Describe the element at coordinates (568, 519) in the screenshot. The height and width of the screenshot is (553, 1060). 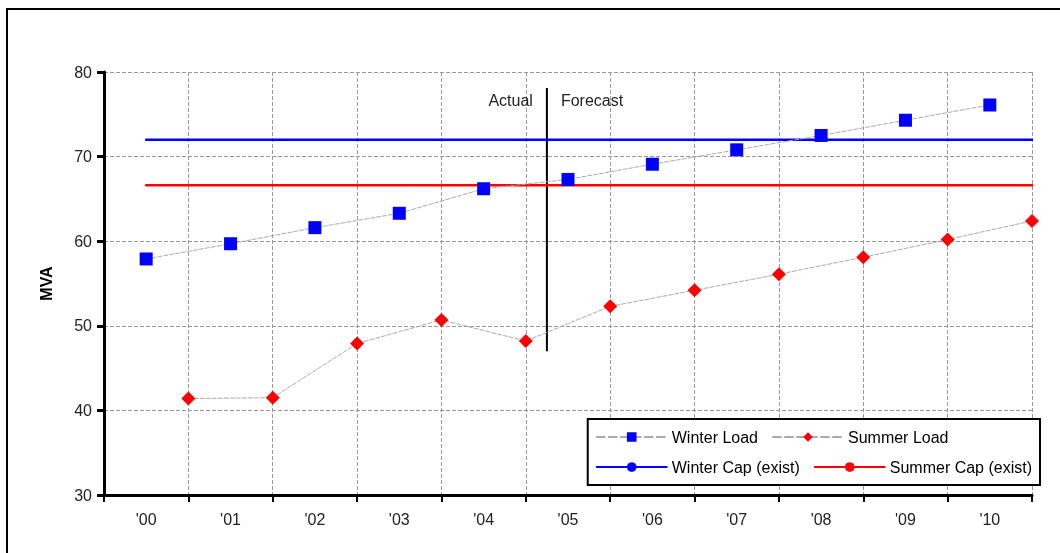
I see `x-tick-label: '05` at that location.